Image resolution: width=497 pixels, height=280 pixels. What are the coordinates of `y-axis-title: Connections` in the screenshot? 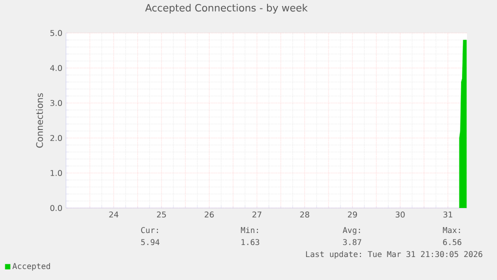 It's located at (39, 120).